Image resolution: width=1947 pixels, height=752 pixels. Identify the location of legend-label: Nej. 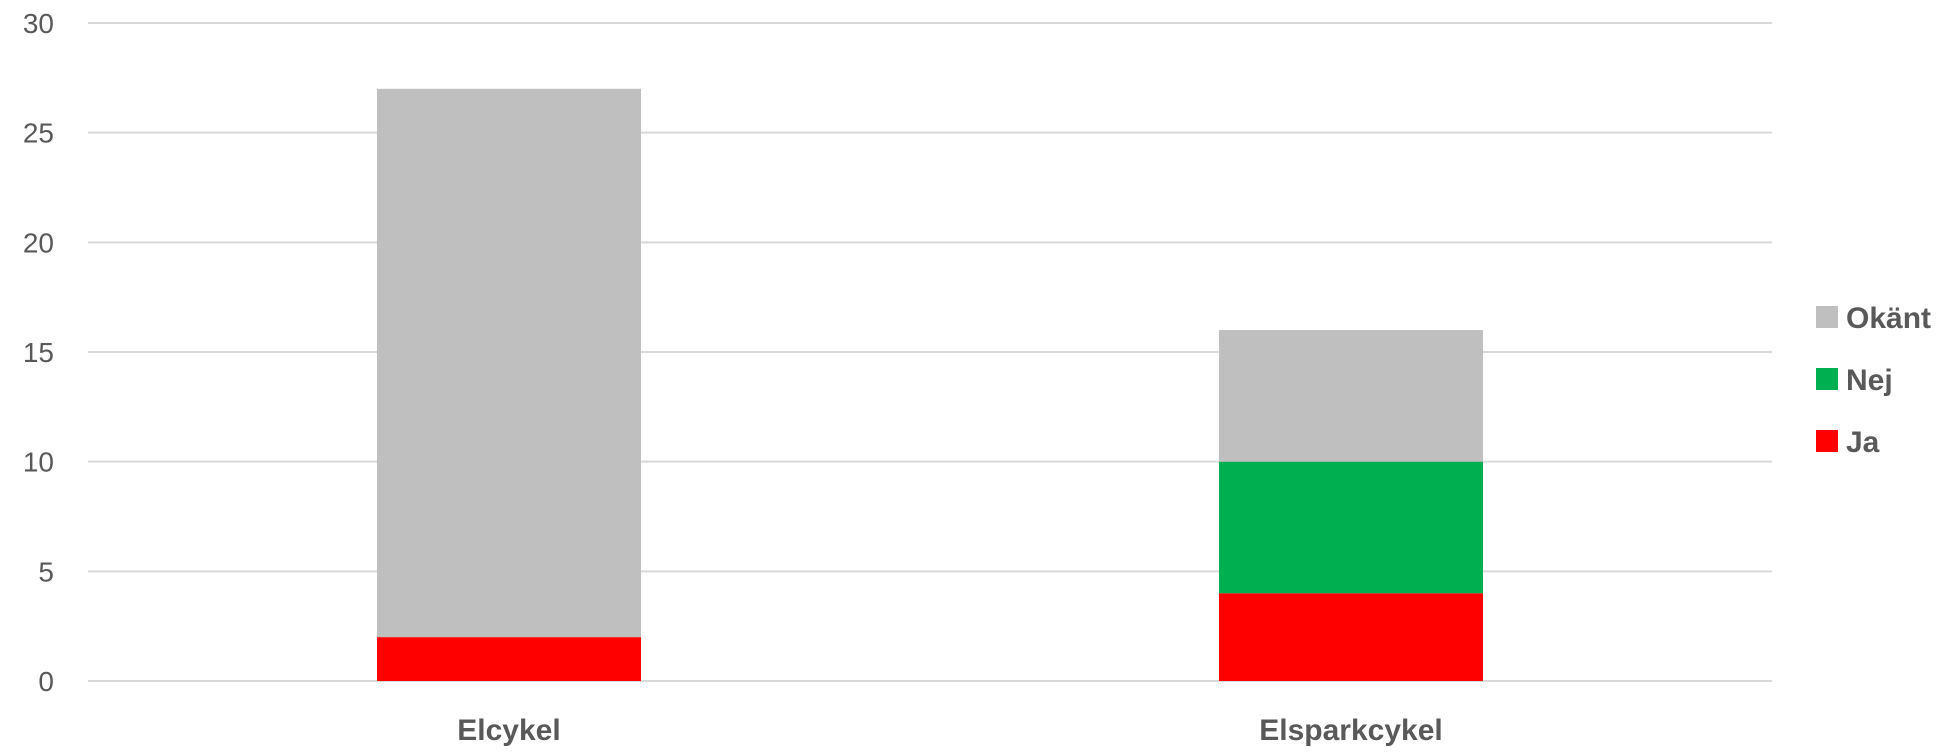
(1869, 380).